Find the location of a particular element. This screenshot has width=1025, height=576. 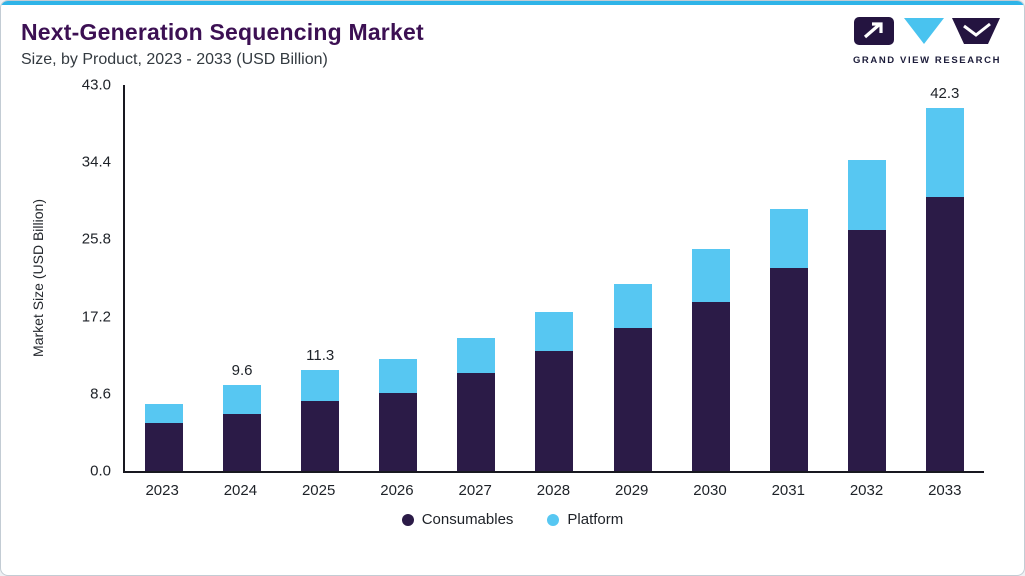

x-tick-label: 2030 is located at coordinates (710, 490).